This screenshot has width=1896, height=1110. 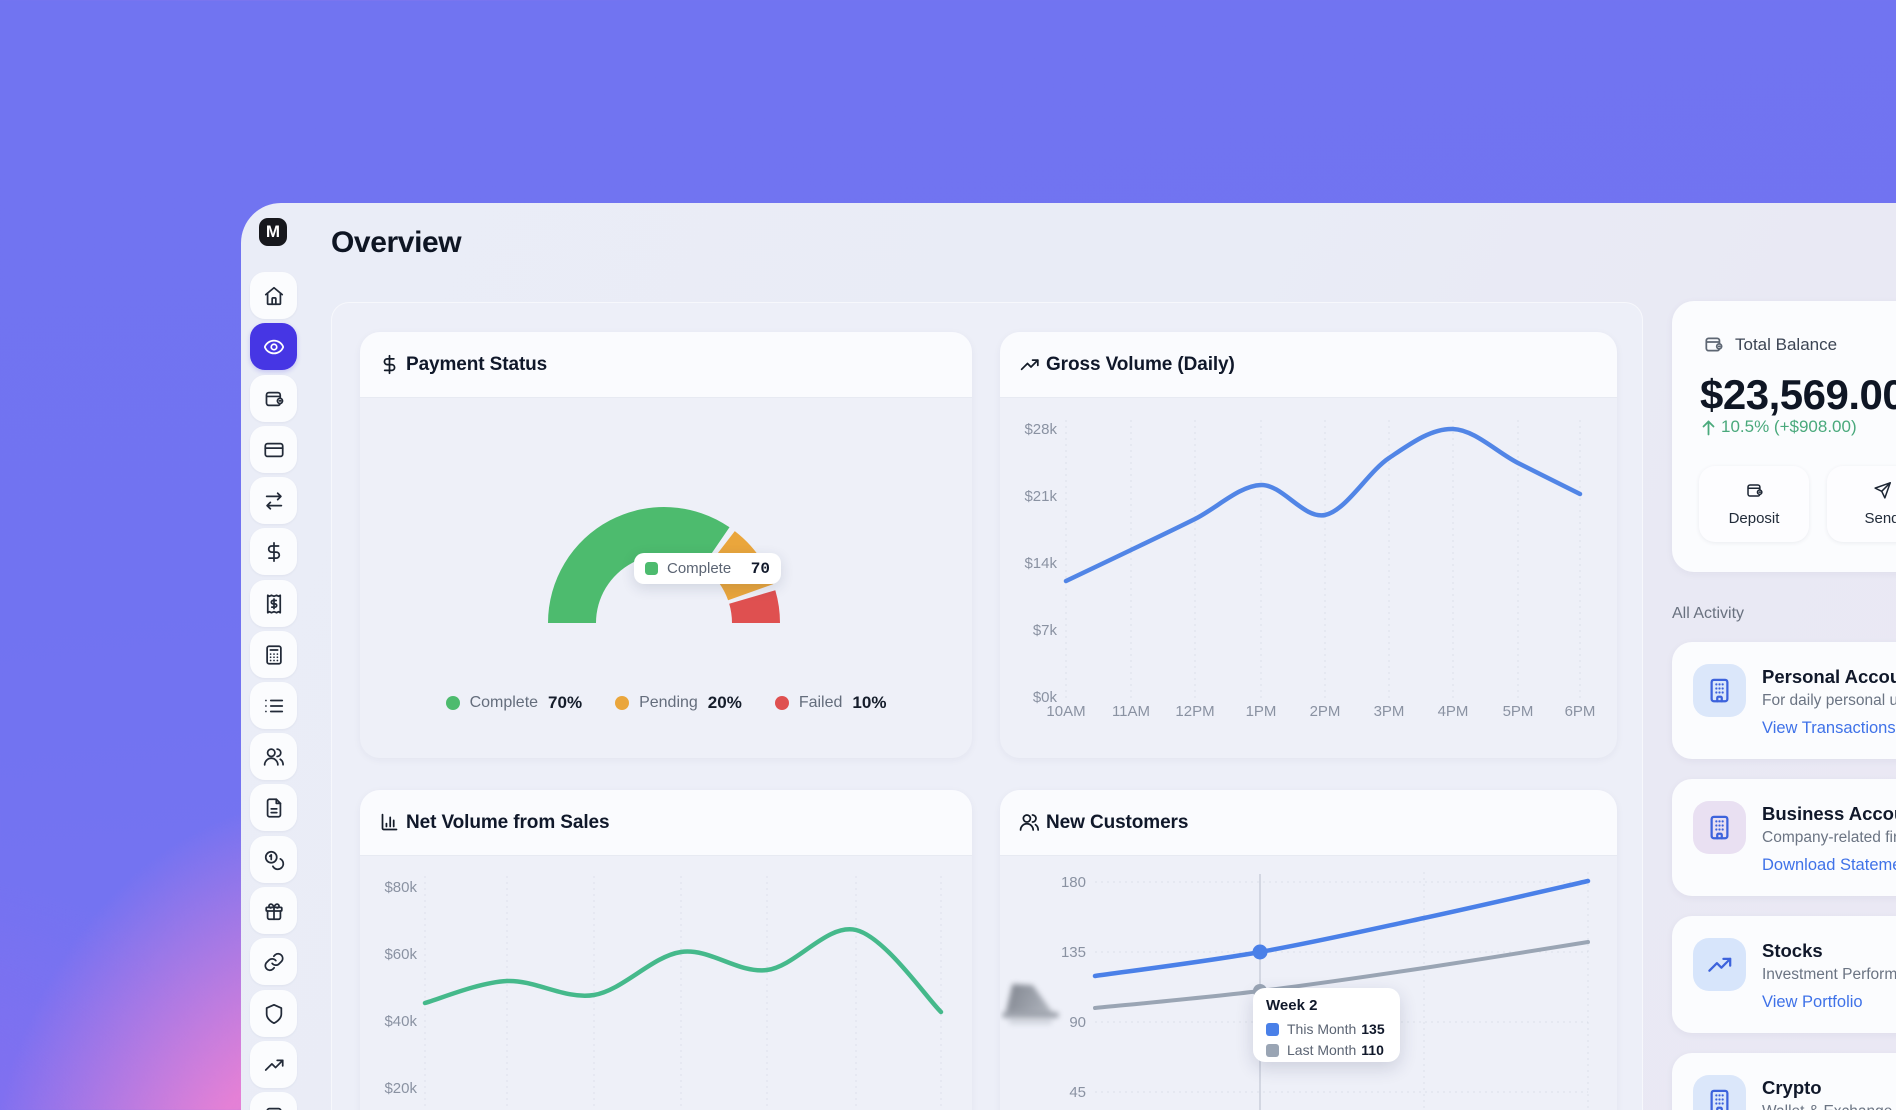 What do you see at coordinates (1045, 697) in the screenshot?
I see `svg-text: $0k` at bounding box center [1045, 697].